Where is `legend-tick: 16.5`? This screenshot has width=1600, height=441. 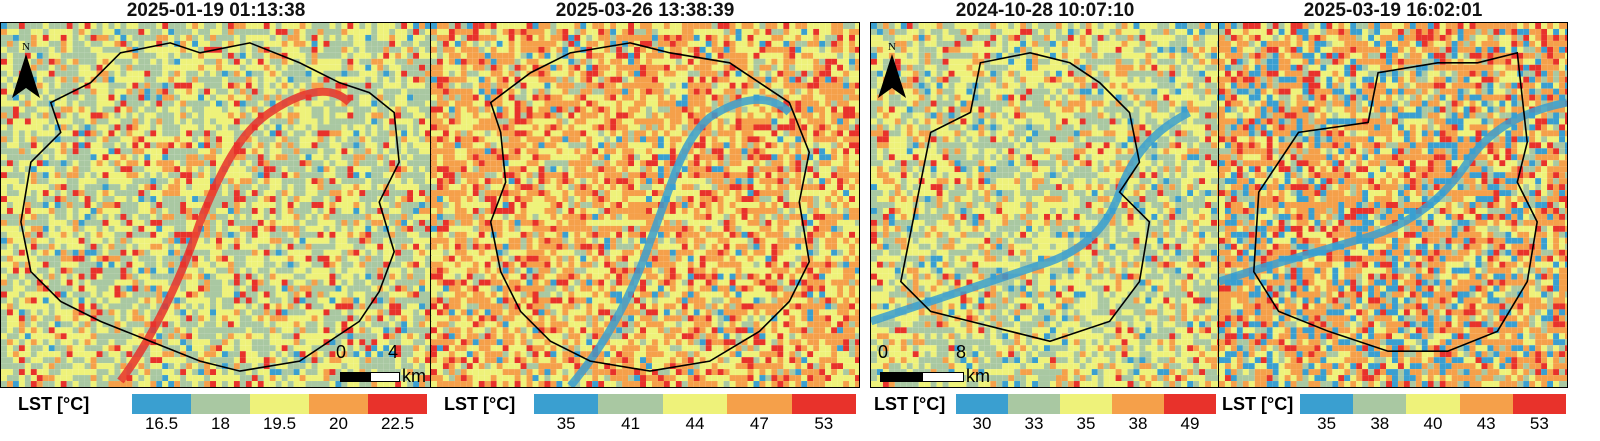 legend-tick: 16.5 is located at coordinates (161, 423).